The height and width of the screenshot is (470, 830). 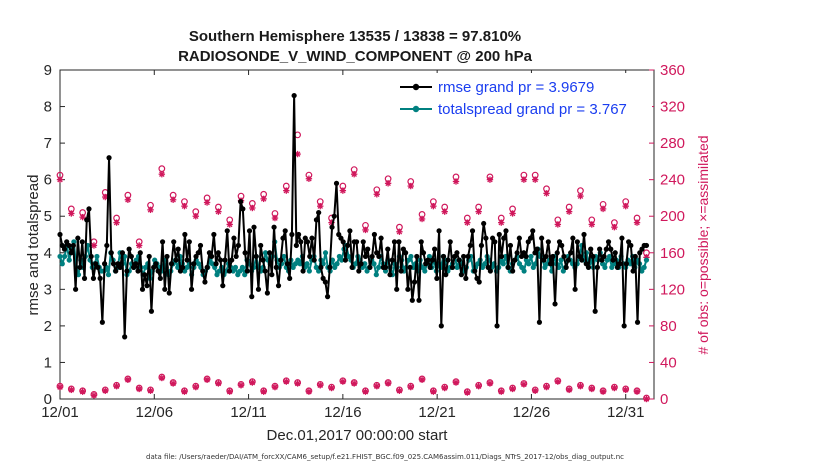 What do you see at coordinates (668, 362) in the screenshot?
I see `y-right-tick-label: 40` at bounding box center [668, 362].